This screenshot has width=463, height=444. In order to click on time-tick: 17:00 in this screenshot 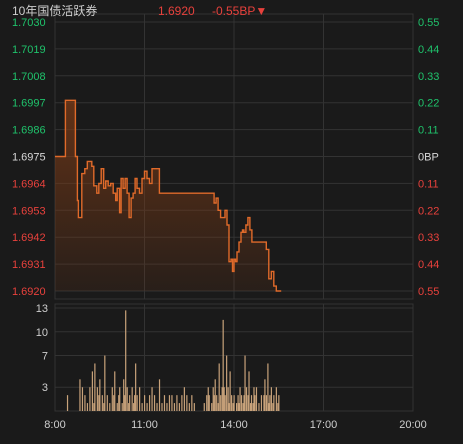, I will do `click(324, 425)`.